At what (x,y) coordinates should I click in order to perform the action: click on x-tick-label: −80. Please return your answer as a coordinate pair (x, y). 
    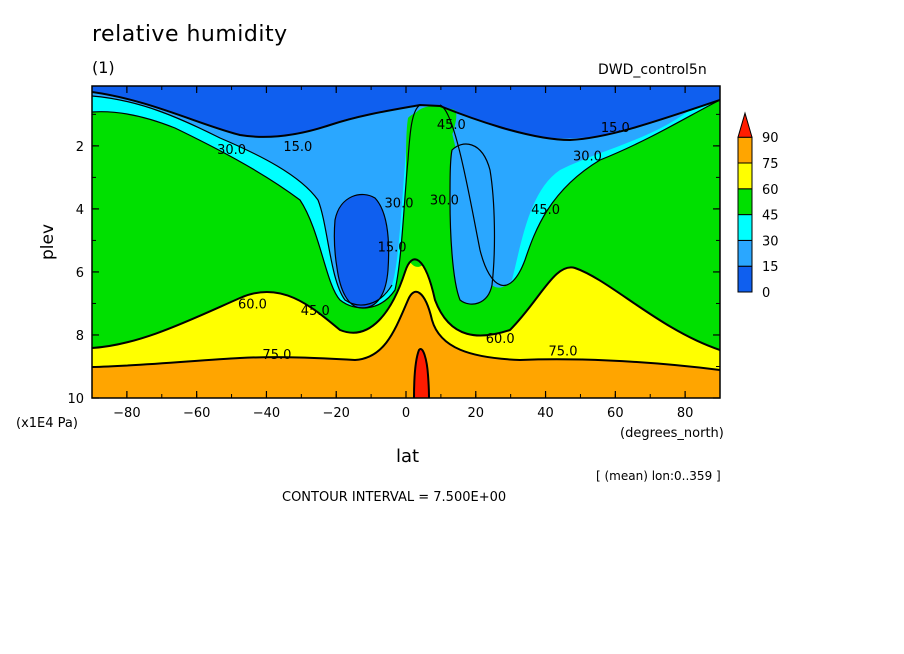
    Looking at the image, I should click on (126, 413).